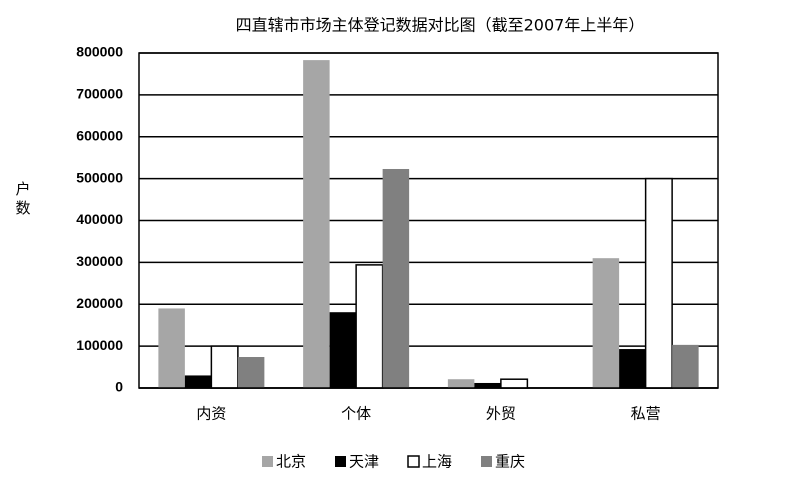  I want to click on chart-title: 四直辖市市场主体登记数据对比图（截至2007年上半年）, so click(440, 25).